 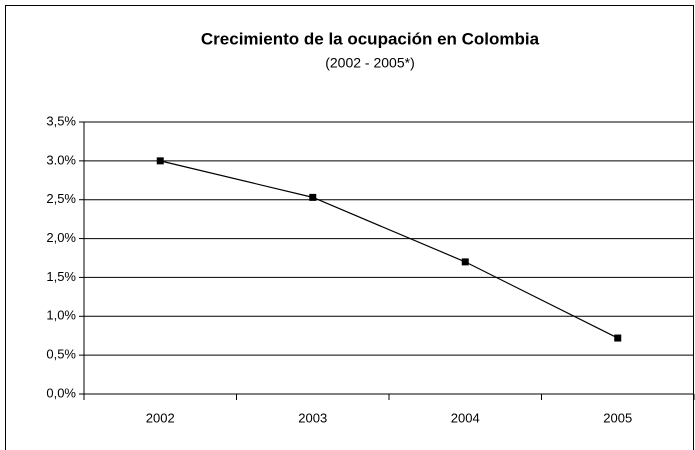 I want to click on y-tick-label: 0,0%, so click(x=61, y=392).